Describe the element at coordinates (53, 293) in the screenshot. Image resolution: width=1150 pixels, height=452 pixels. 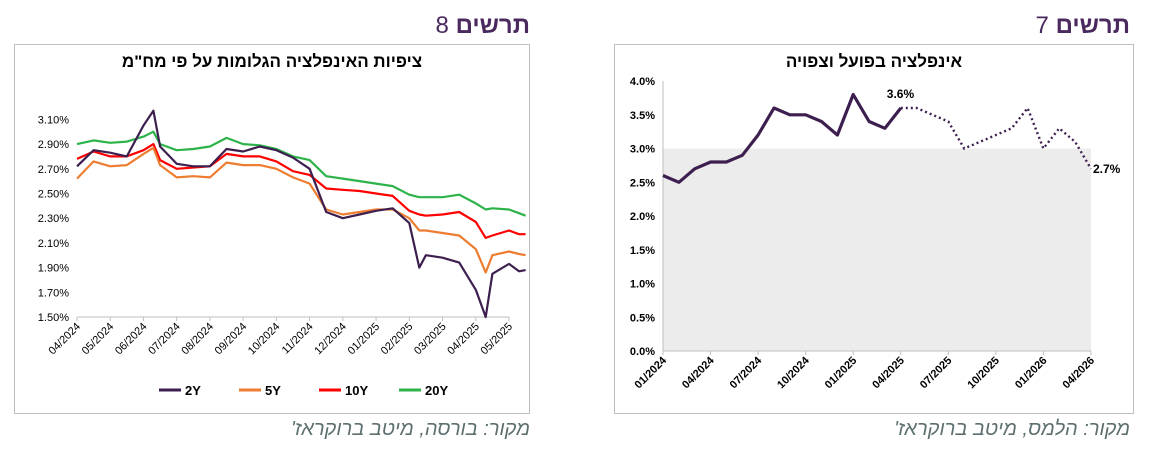
I see `y-tick-label: 1.70%` at that location.